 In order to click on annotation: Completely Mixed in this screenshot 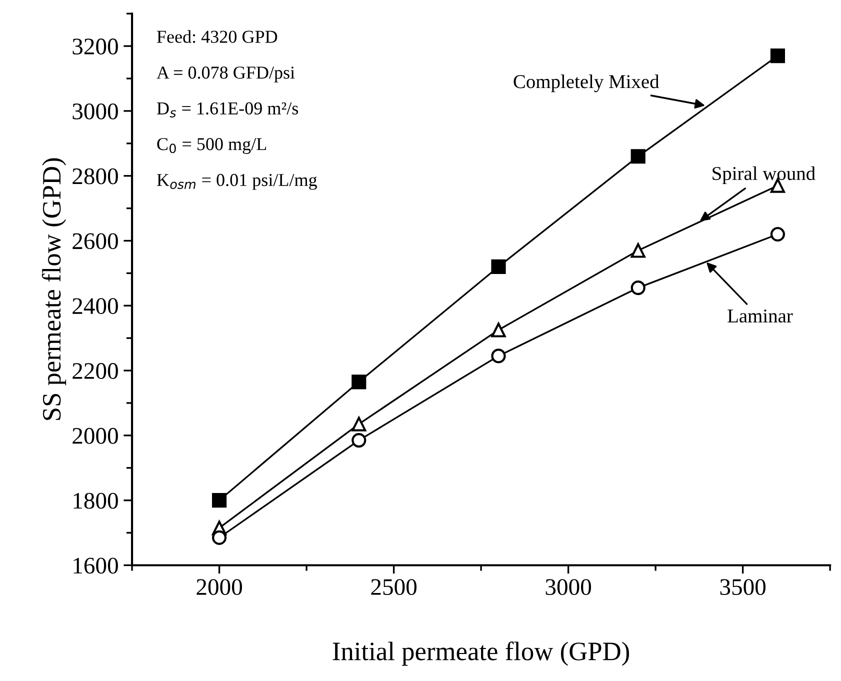, I will do `click(587, 83)`.